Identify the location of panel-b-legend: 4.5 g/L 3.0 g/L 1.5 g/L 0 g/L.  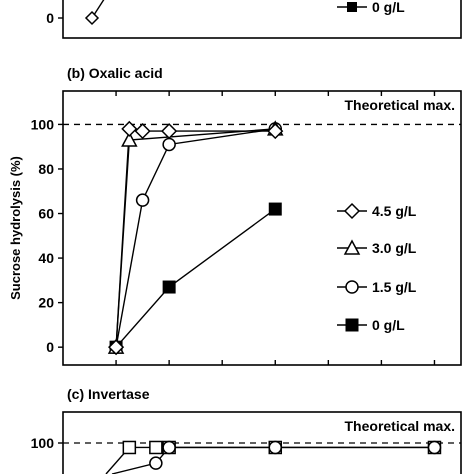
(377, 267).